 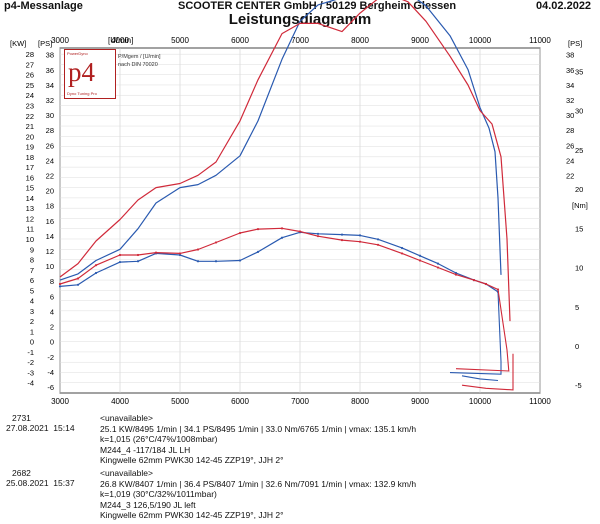 What do you see at coordinates (50, 357) in the screenshot?
I see `ps-left-tick-label: -2` at bounding box center [50, 357].